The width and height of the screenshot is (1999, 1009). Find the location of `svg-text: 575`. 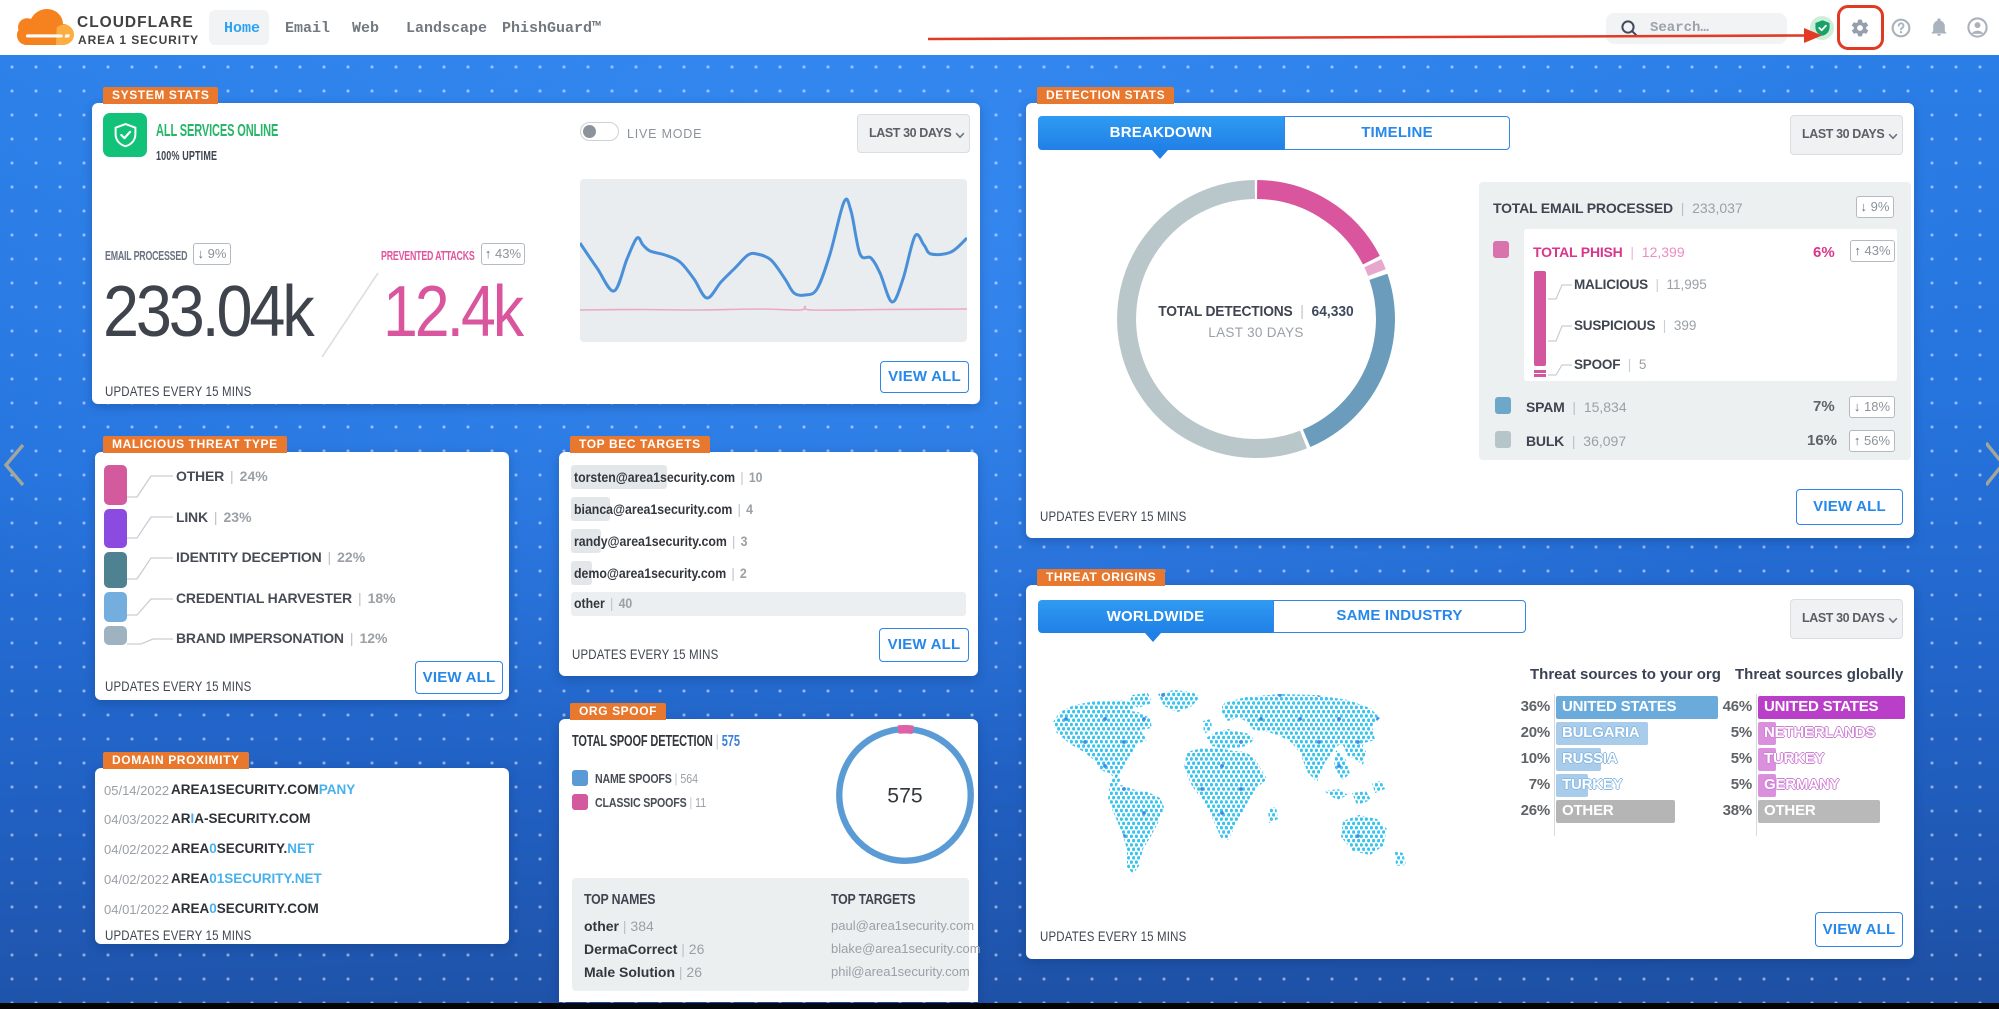

svg-text: 575 is located at coordinates (904, 795).